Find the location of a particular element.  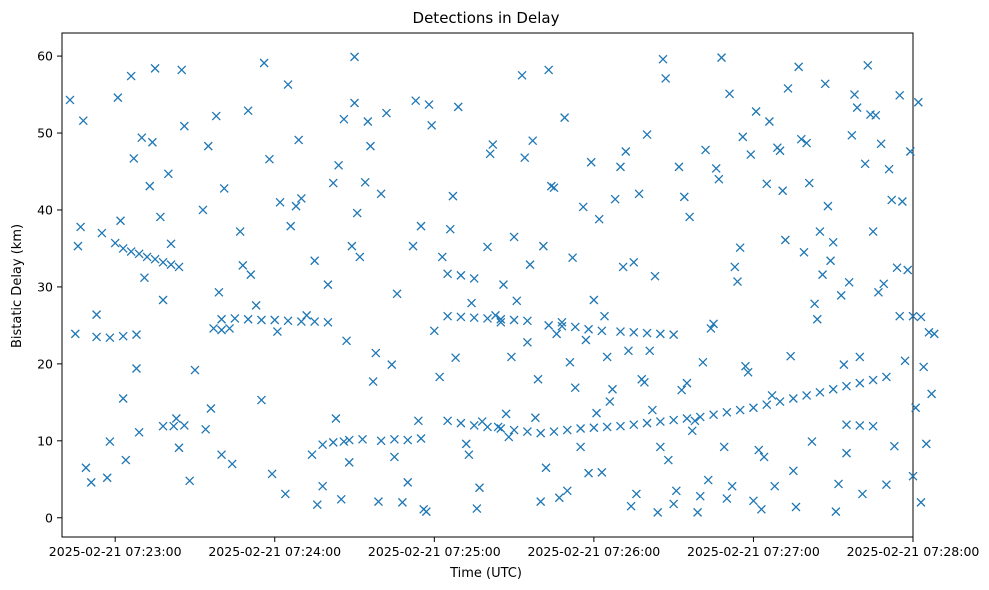

x-tick-label: 2025-02-21 07:26:00 is located at coordinates (593, 551).